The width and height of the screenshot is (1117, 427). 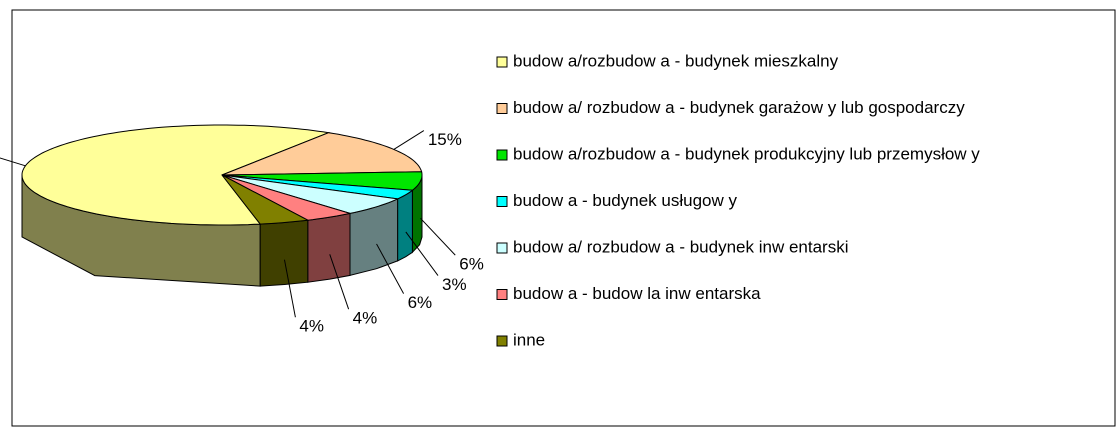 I want to click on legend-label: budow a/rozbudow a - budynek mieszkalny, so click(x=676, y=60).